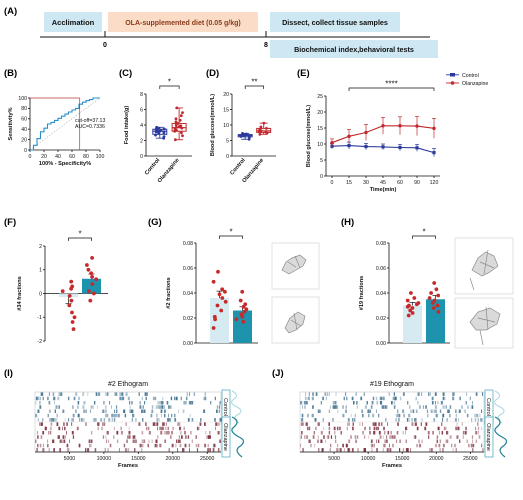 The image size is (523, 500). I want to click on significance-marker: *, so click(230, 232).